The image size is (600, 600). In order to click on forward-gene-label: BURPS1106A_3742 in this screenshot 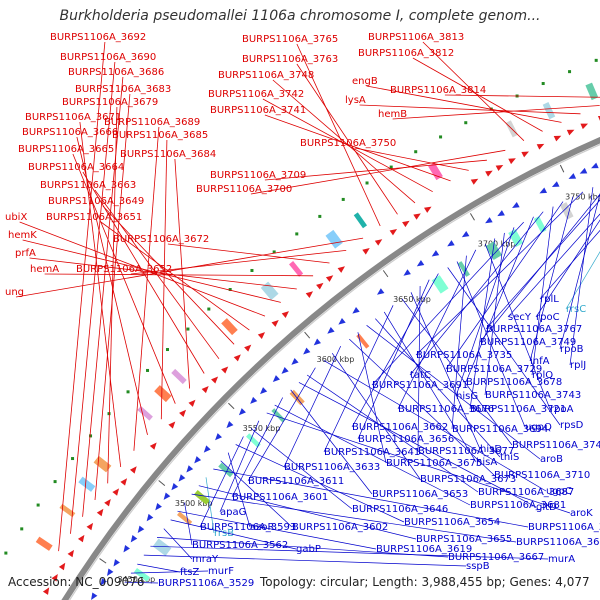, I will do `click(256, 94)`.